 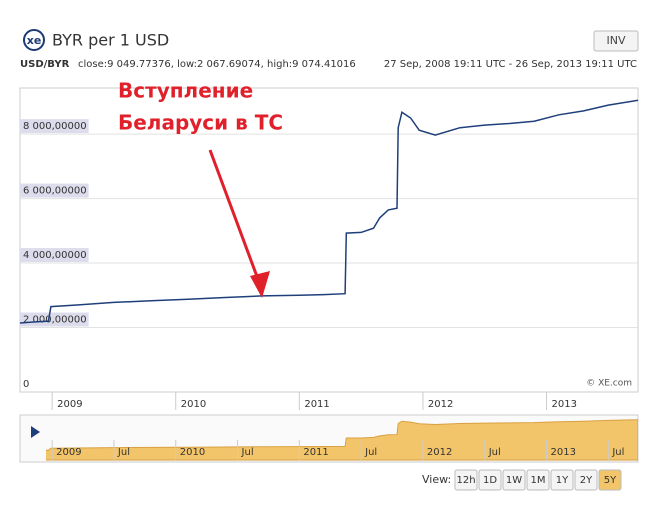 I want to click on range-button-label: 12h, so click(x=465, y=480).